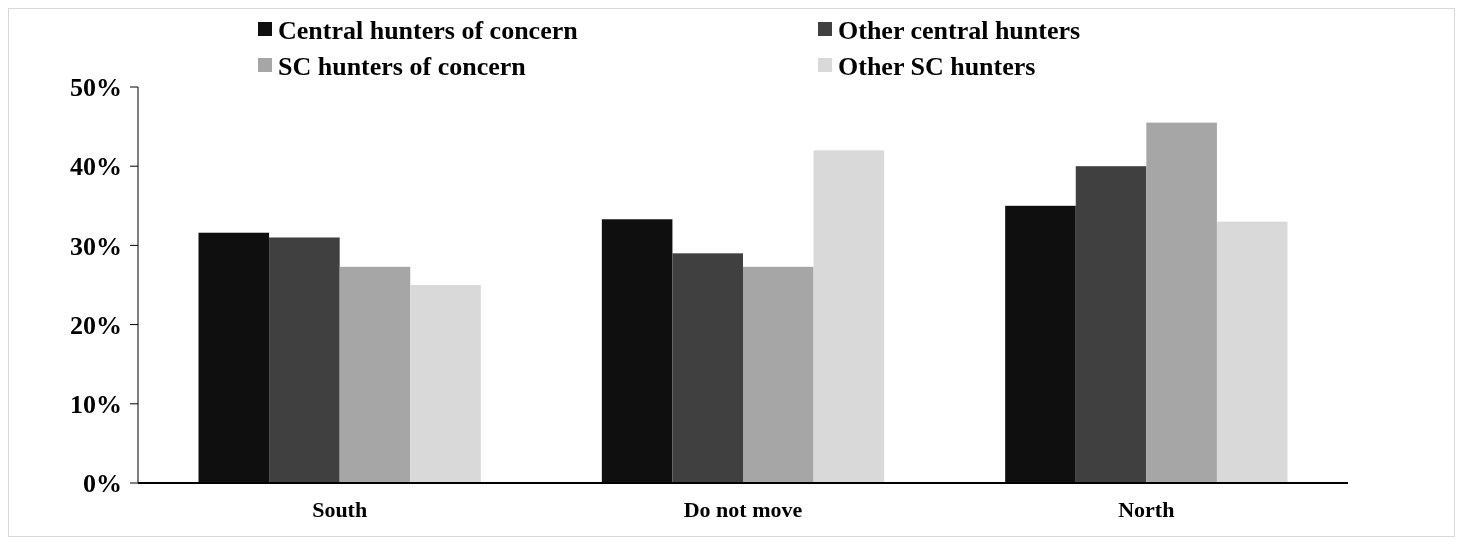  Describe the element at coordinates (340, 509) in the screenshot. I see `x-tick-label: South` at that location.